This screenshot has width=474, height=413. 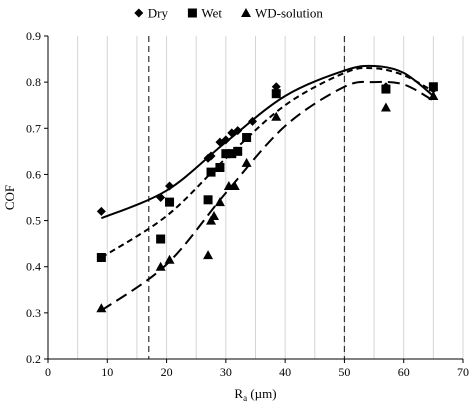 I want to click on legend-marker-wd-solution, so click(x=246, y=12).